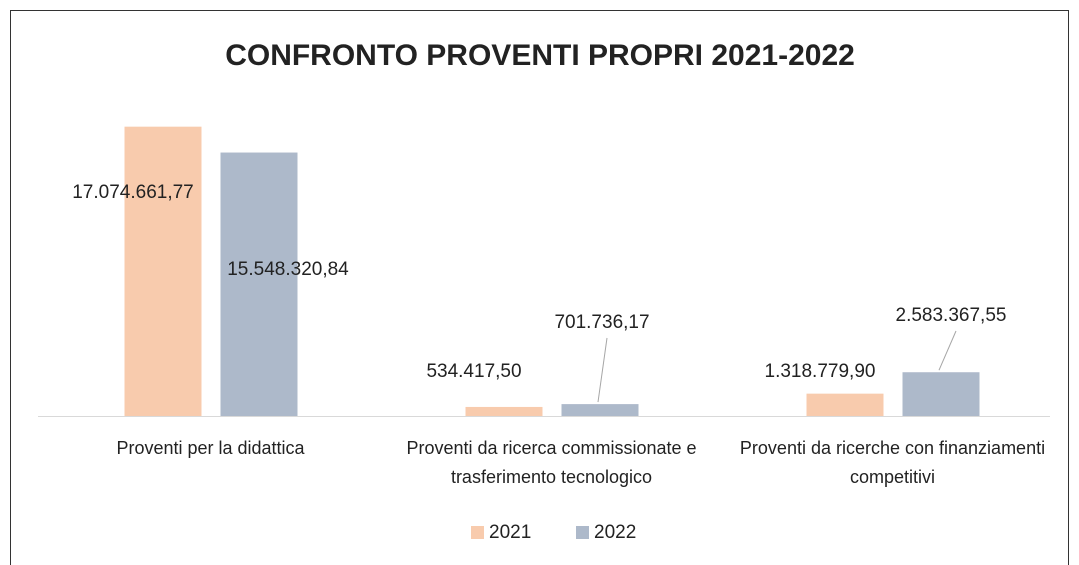  I want to click on legend-label: 2021, so click(510, 532).